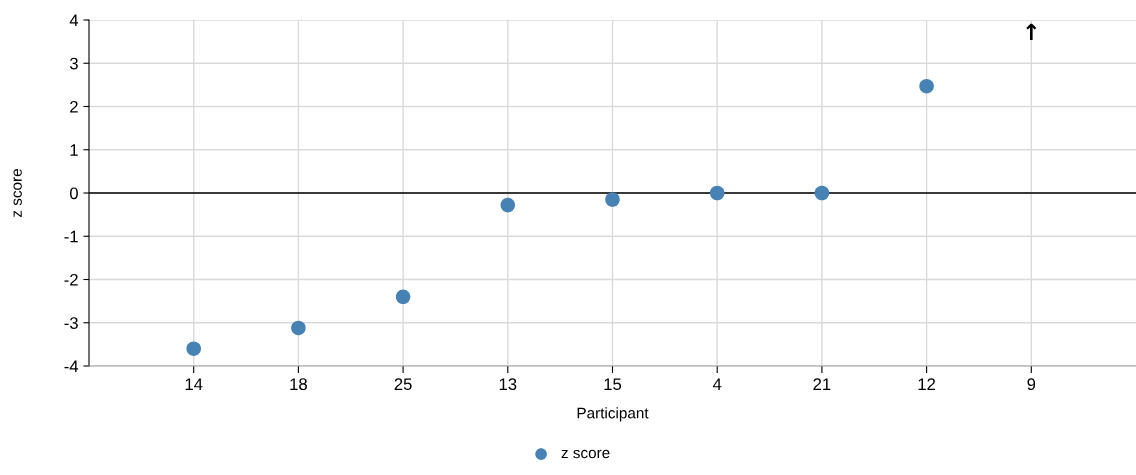 This screenshot has width=1136, height=475. What do you see at coordinates (71, 366) in the screenshot?
I see `y-tick-label: -4` at bounding box center [71, 366].